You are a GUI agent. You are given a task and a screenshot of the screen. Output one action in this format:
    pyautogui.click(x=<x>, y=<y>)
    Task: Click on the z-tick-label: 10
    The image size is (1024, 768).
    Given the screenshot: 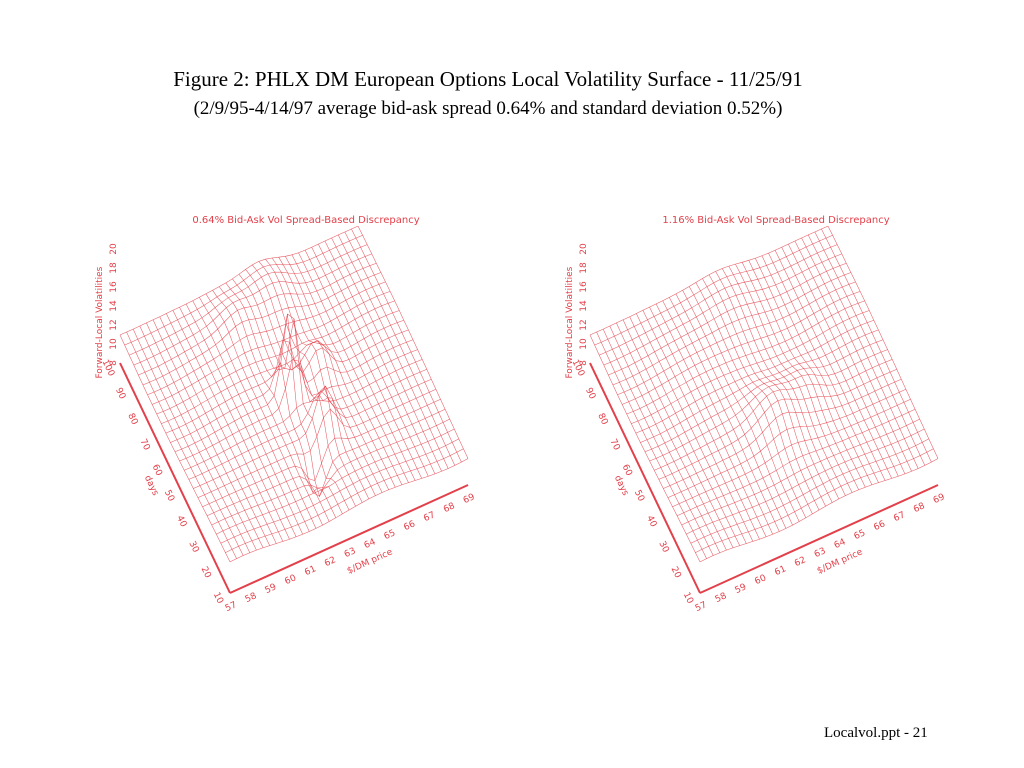 What is the action you would take?
    pyautogui.click(x=584, y=344)
    